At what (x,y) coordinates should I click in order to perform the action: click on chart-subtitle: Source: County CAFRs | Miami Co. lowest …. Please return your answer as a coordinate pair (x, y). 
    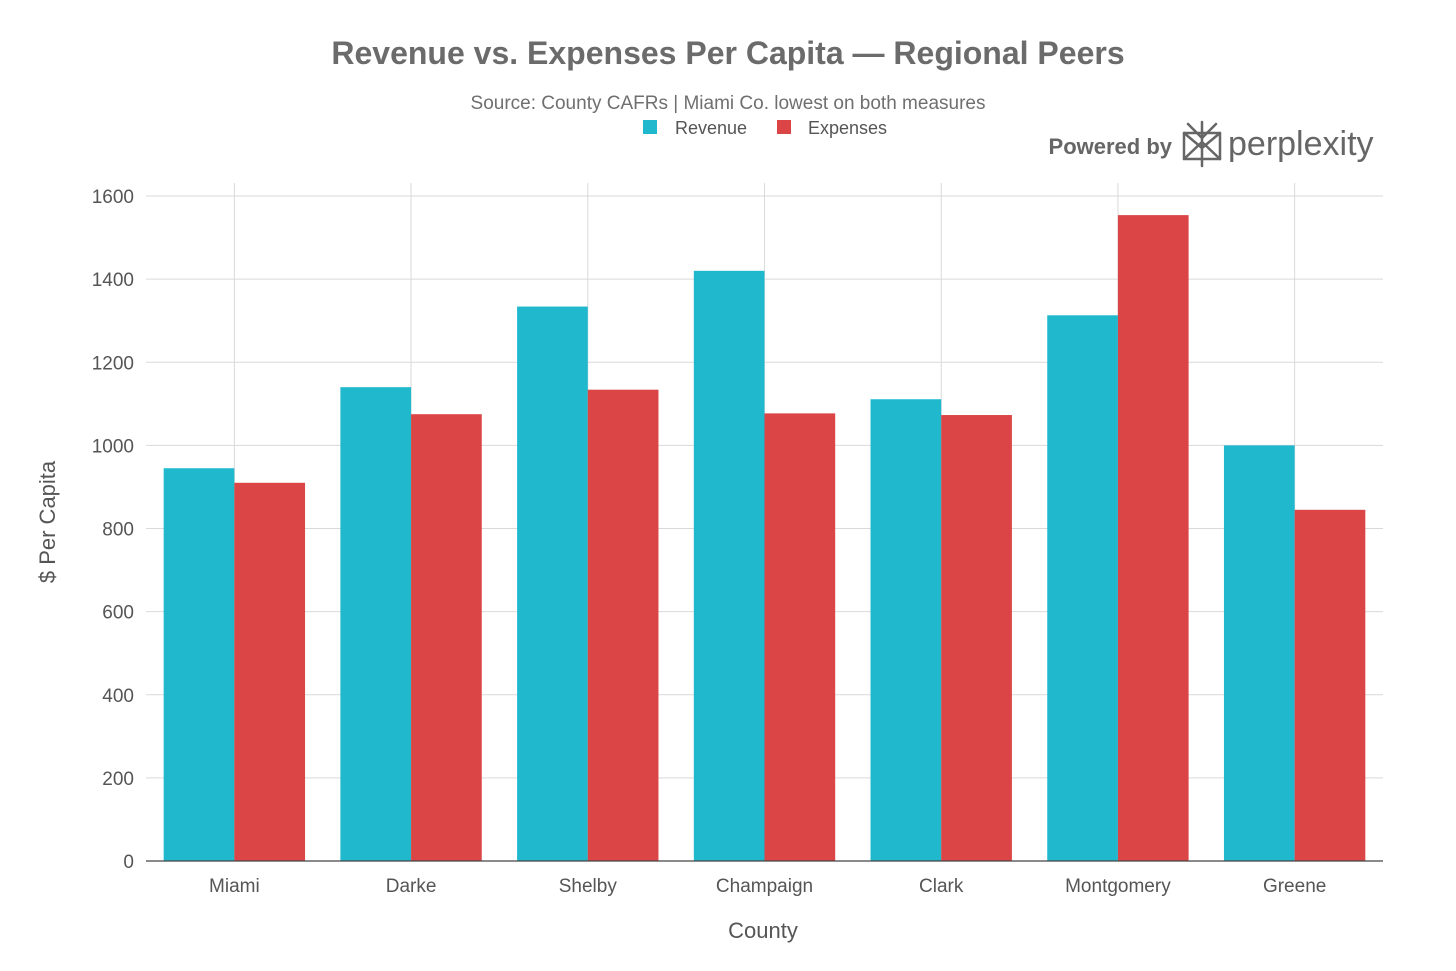
    Looking at the image, I should click on (728, 103).